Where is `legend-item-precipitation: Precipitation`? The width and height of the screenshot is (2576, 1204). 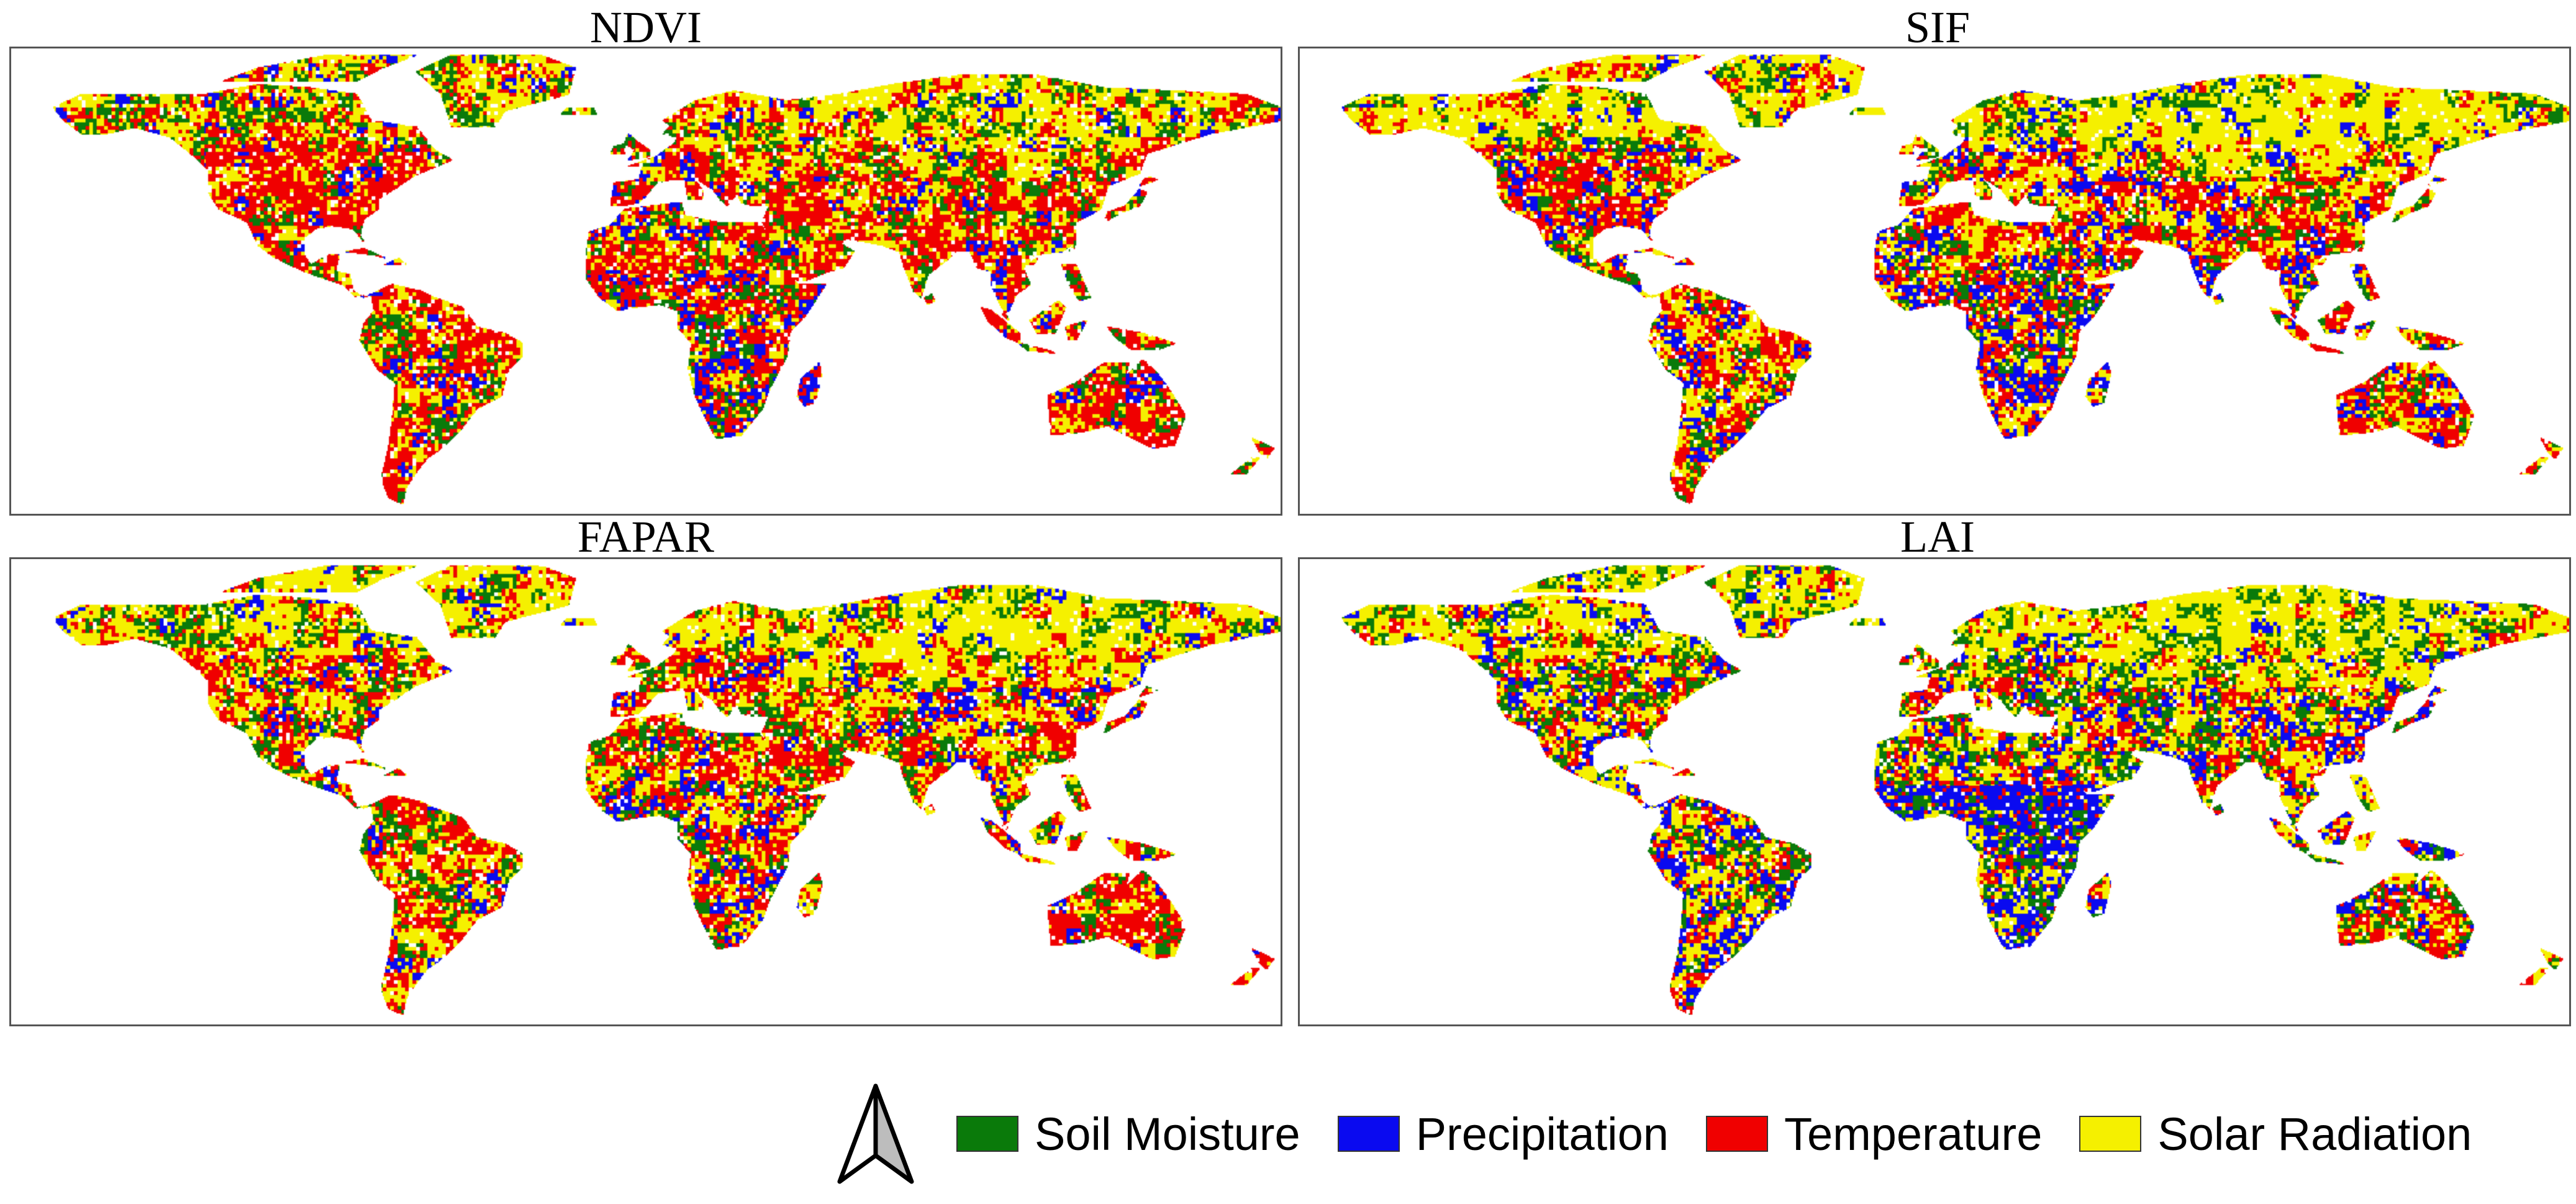
legend-item-precipitation: Precipitation is located at coordinates (1503, 1134).